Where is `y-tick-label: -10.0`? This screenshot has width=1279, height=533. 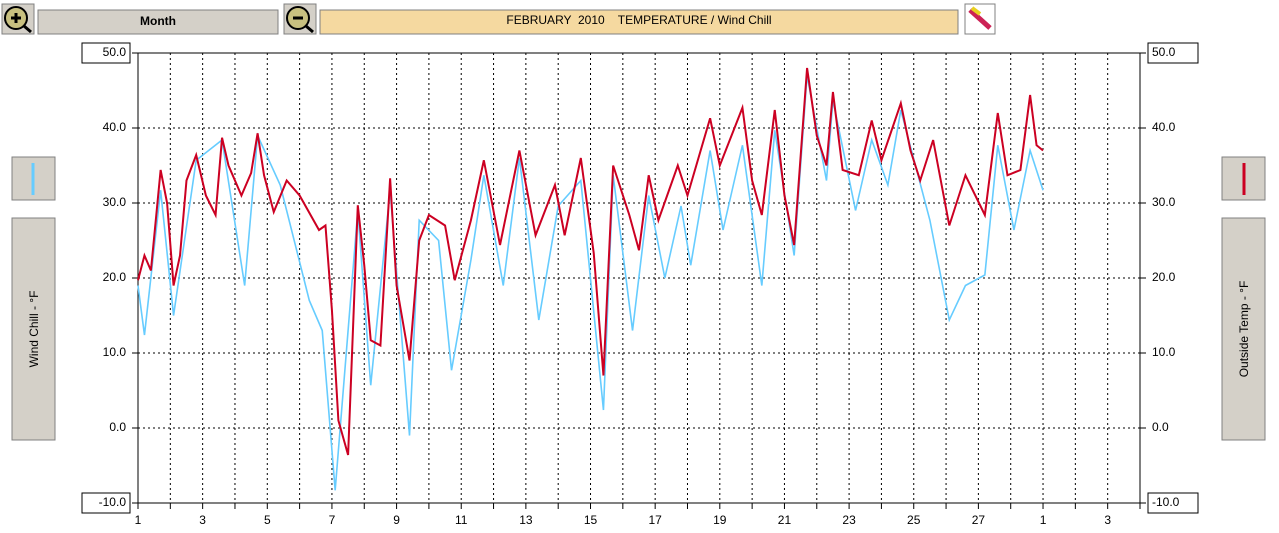 y-tick-label: -10.0 is located at coordinates (113, 502).